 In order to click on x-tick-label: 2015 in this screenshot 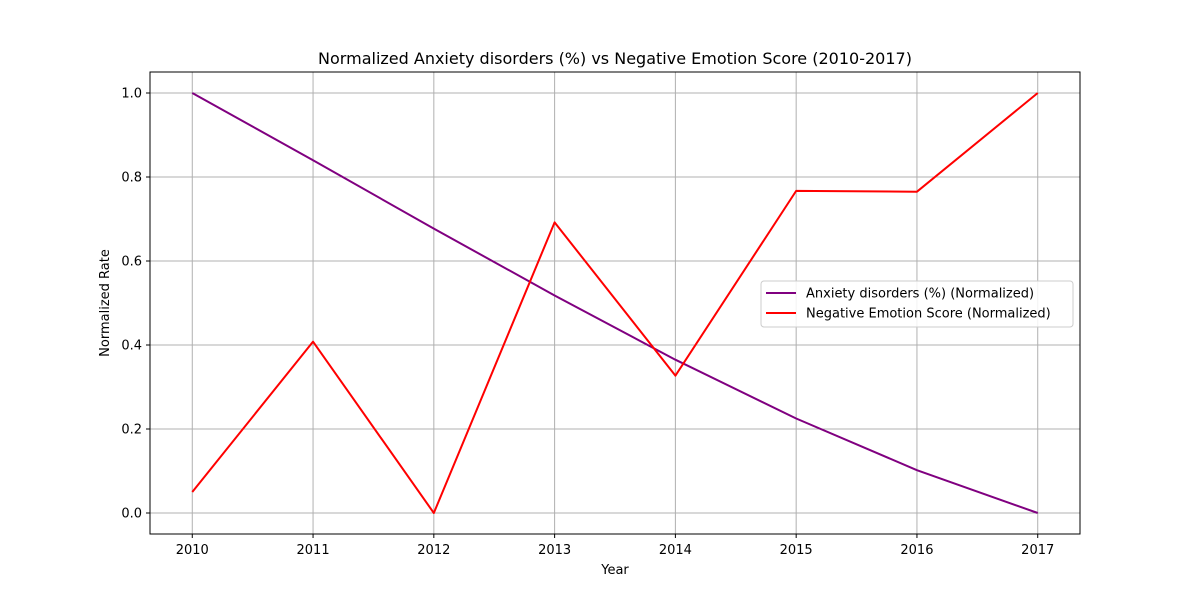, I will do `click(796, 550)`.